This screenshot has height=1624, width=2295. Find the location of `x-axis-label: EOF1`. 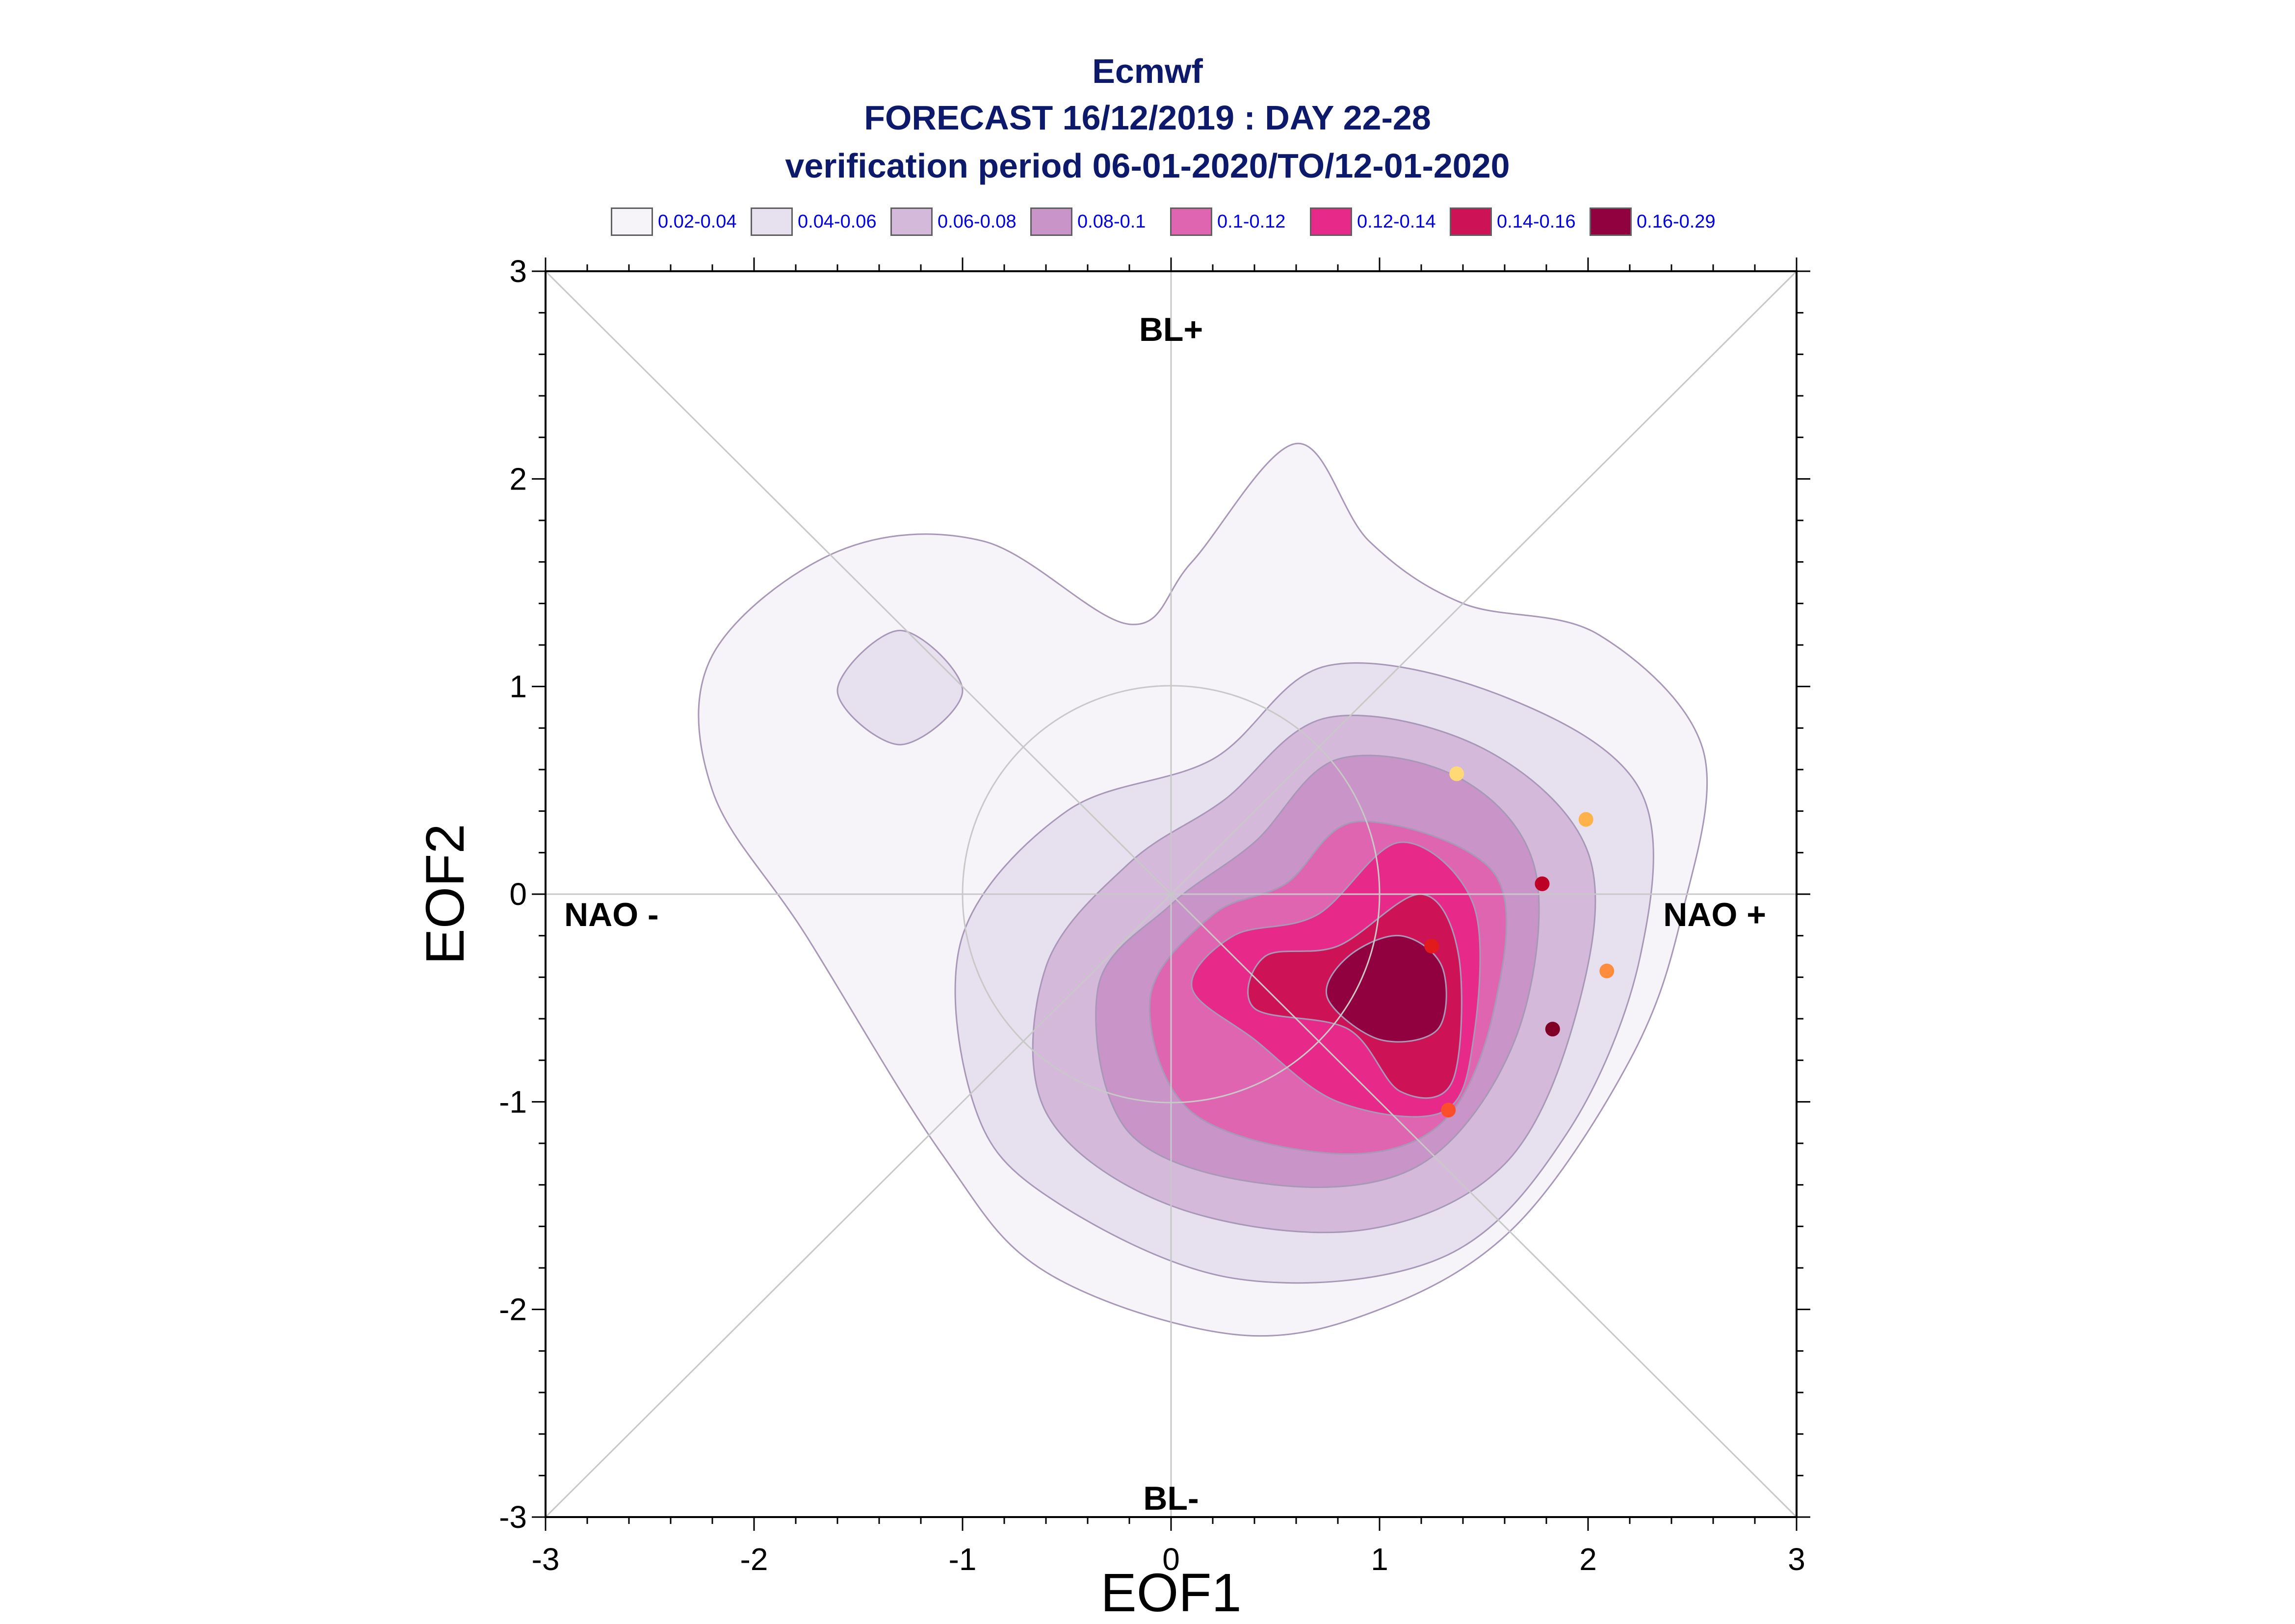

x-axis-label: EOF1 is located at coordinates (1170, 1593).